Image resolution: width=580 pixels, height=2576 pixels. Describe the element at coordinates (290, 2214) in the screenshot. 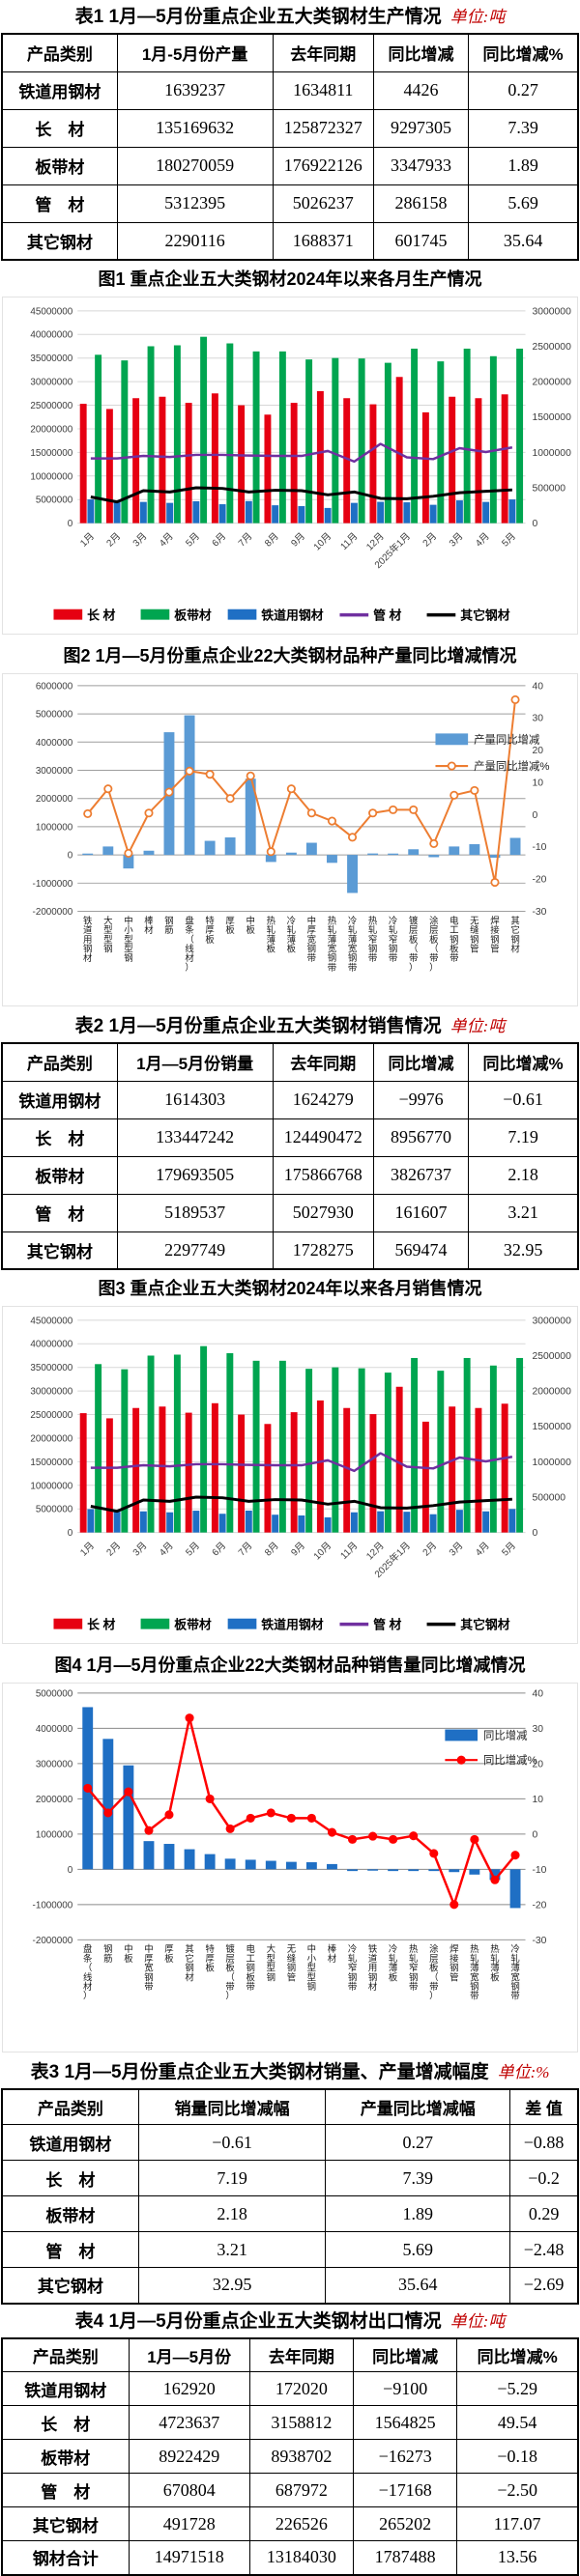

I see `table-row: 板带材 2.18 1.89 0.29` at that location.